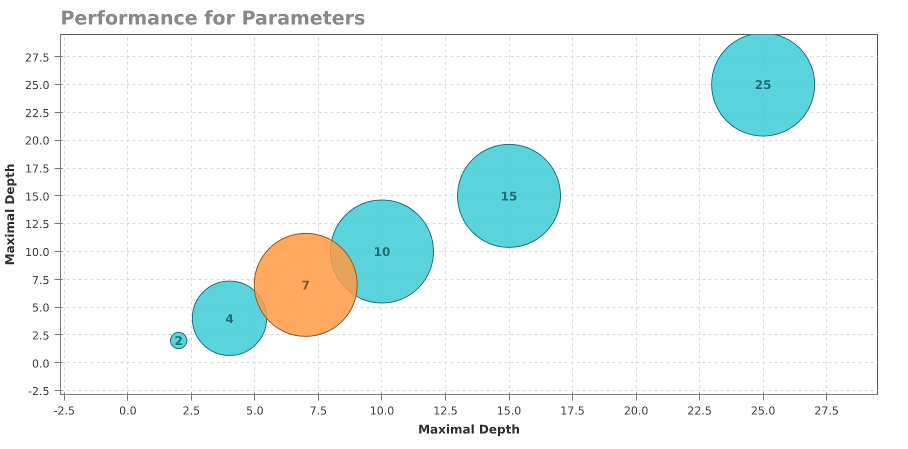  Describe the element at coordinates (382, 411) in the screenshot. I see `x-tick-label: 10.0` at that location.